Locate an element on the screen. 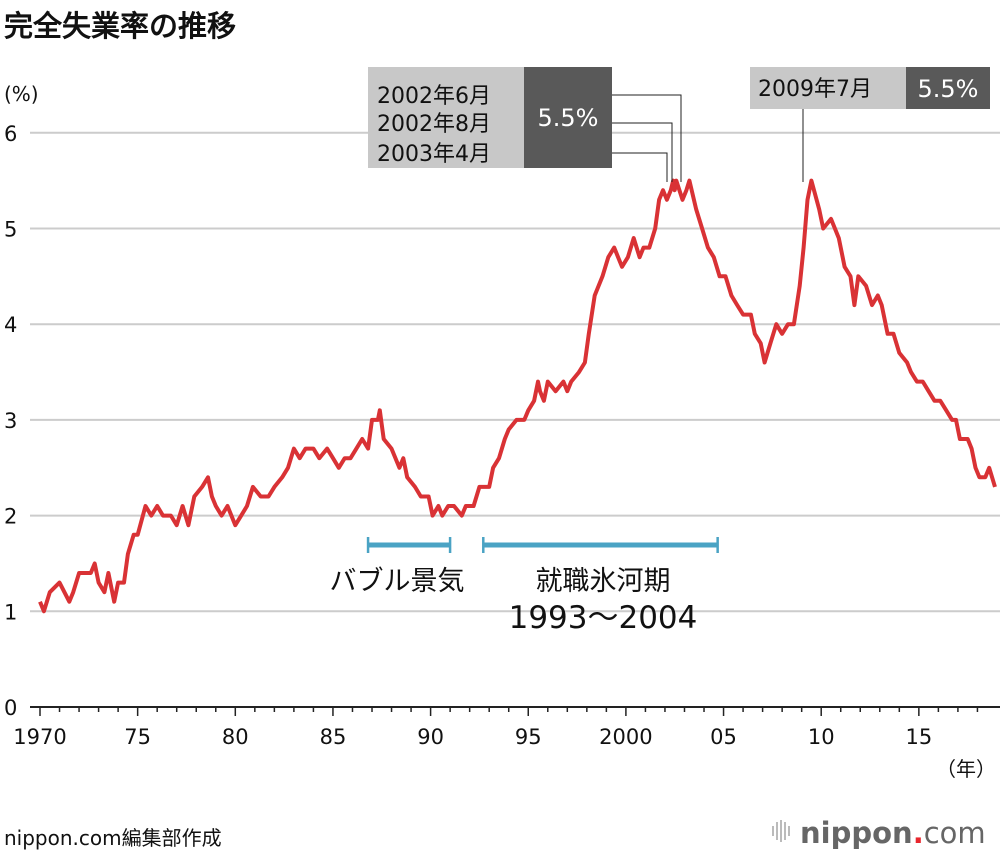  x-tick-label: 85 is located at coordinates (333, 737).